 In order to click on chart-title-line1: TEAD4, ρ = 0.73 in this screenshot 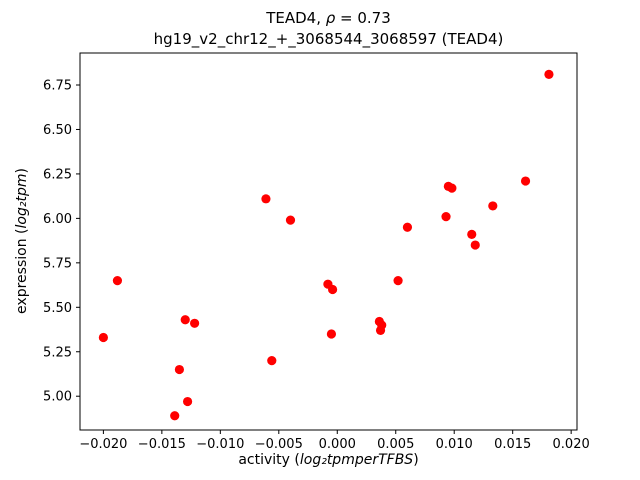, I will do `click(328, 18)`.